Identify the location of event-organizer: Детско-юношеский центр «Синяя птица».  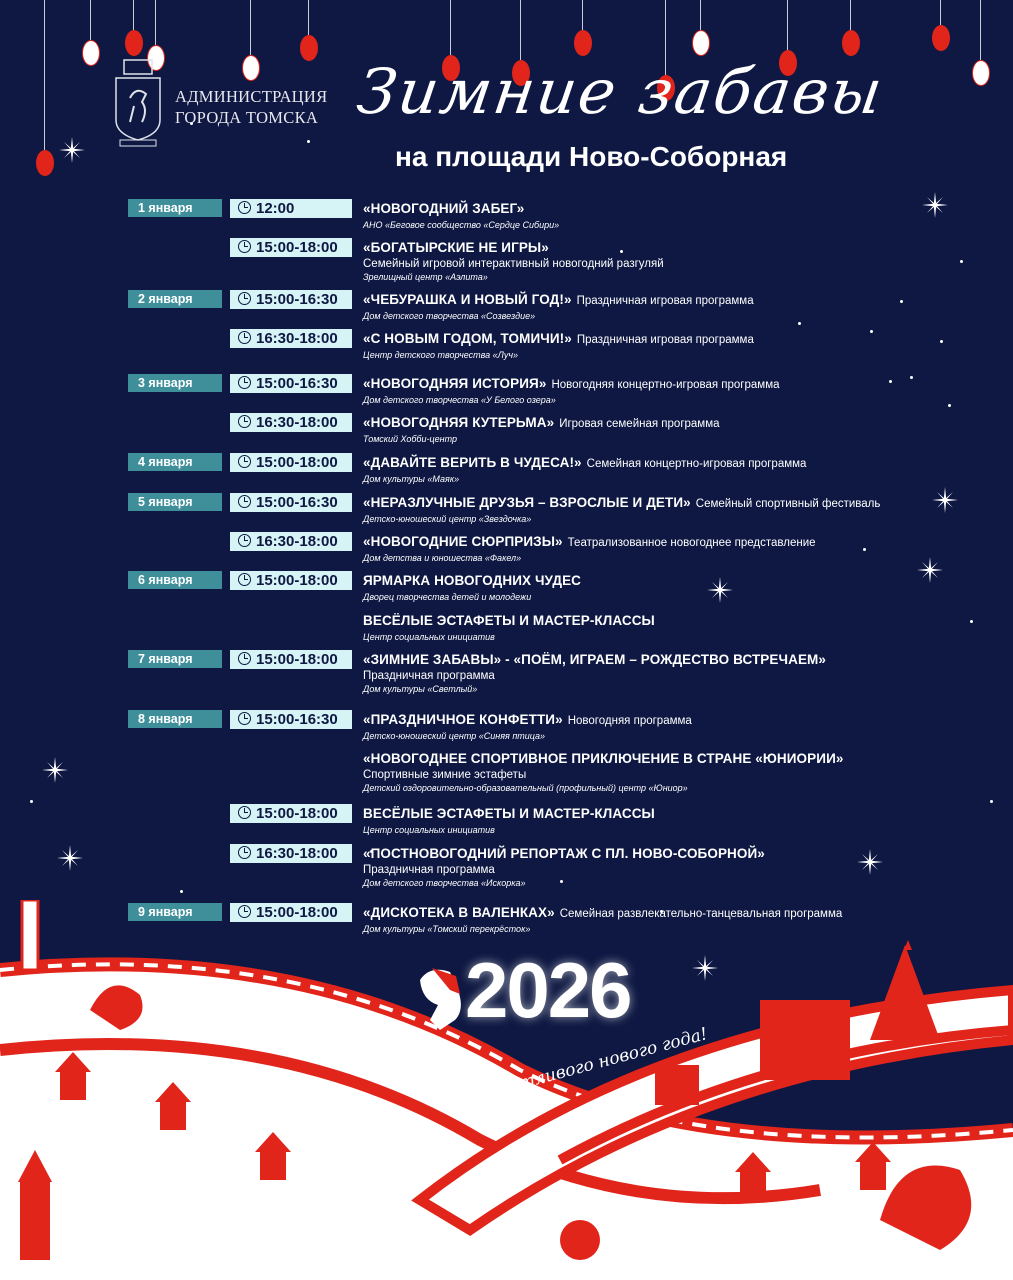
(454, 736).